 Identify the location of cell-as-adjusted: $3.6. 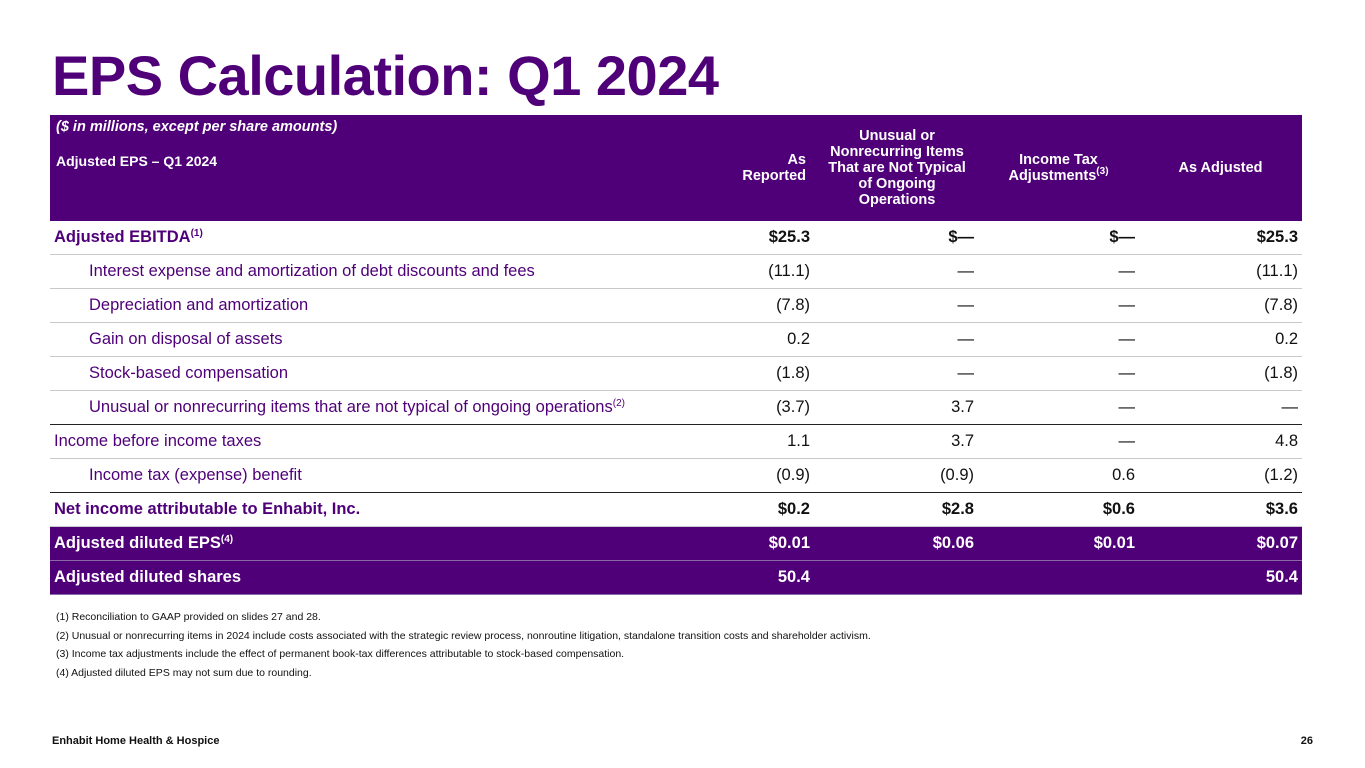
(1220, 509).